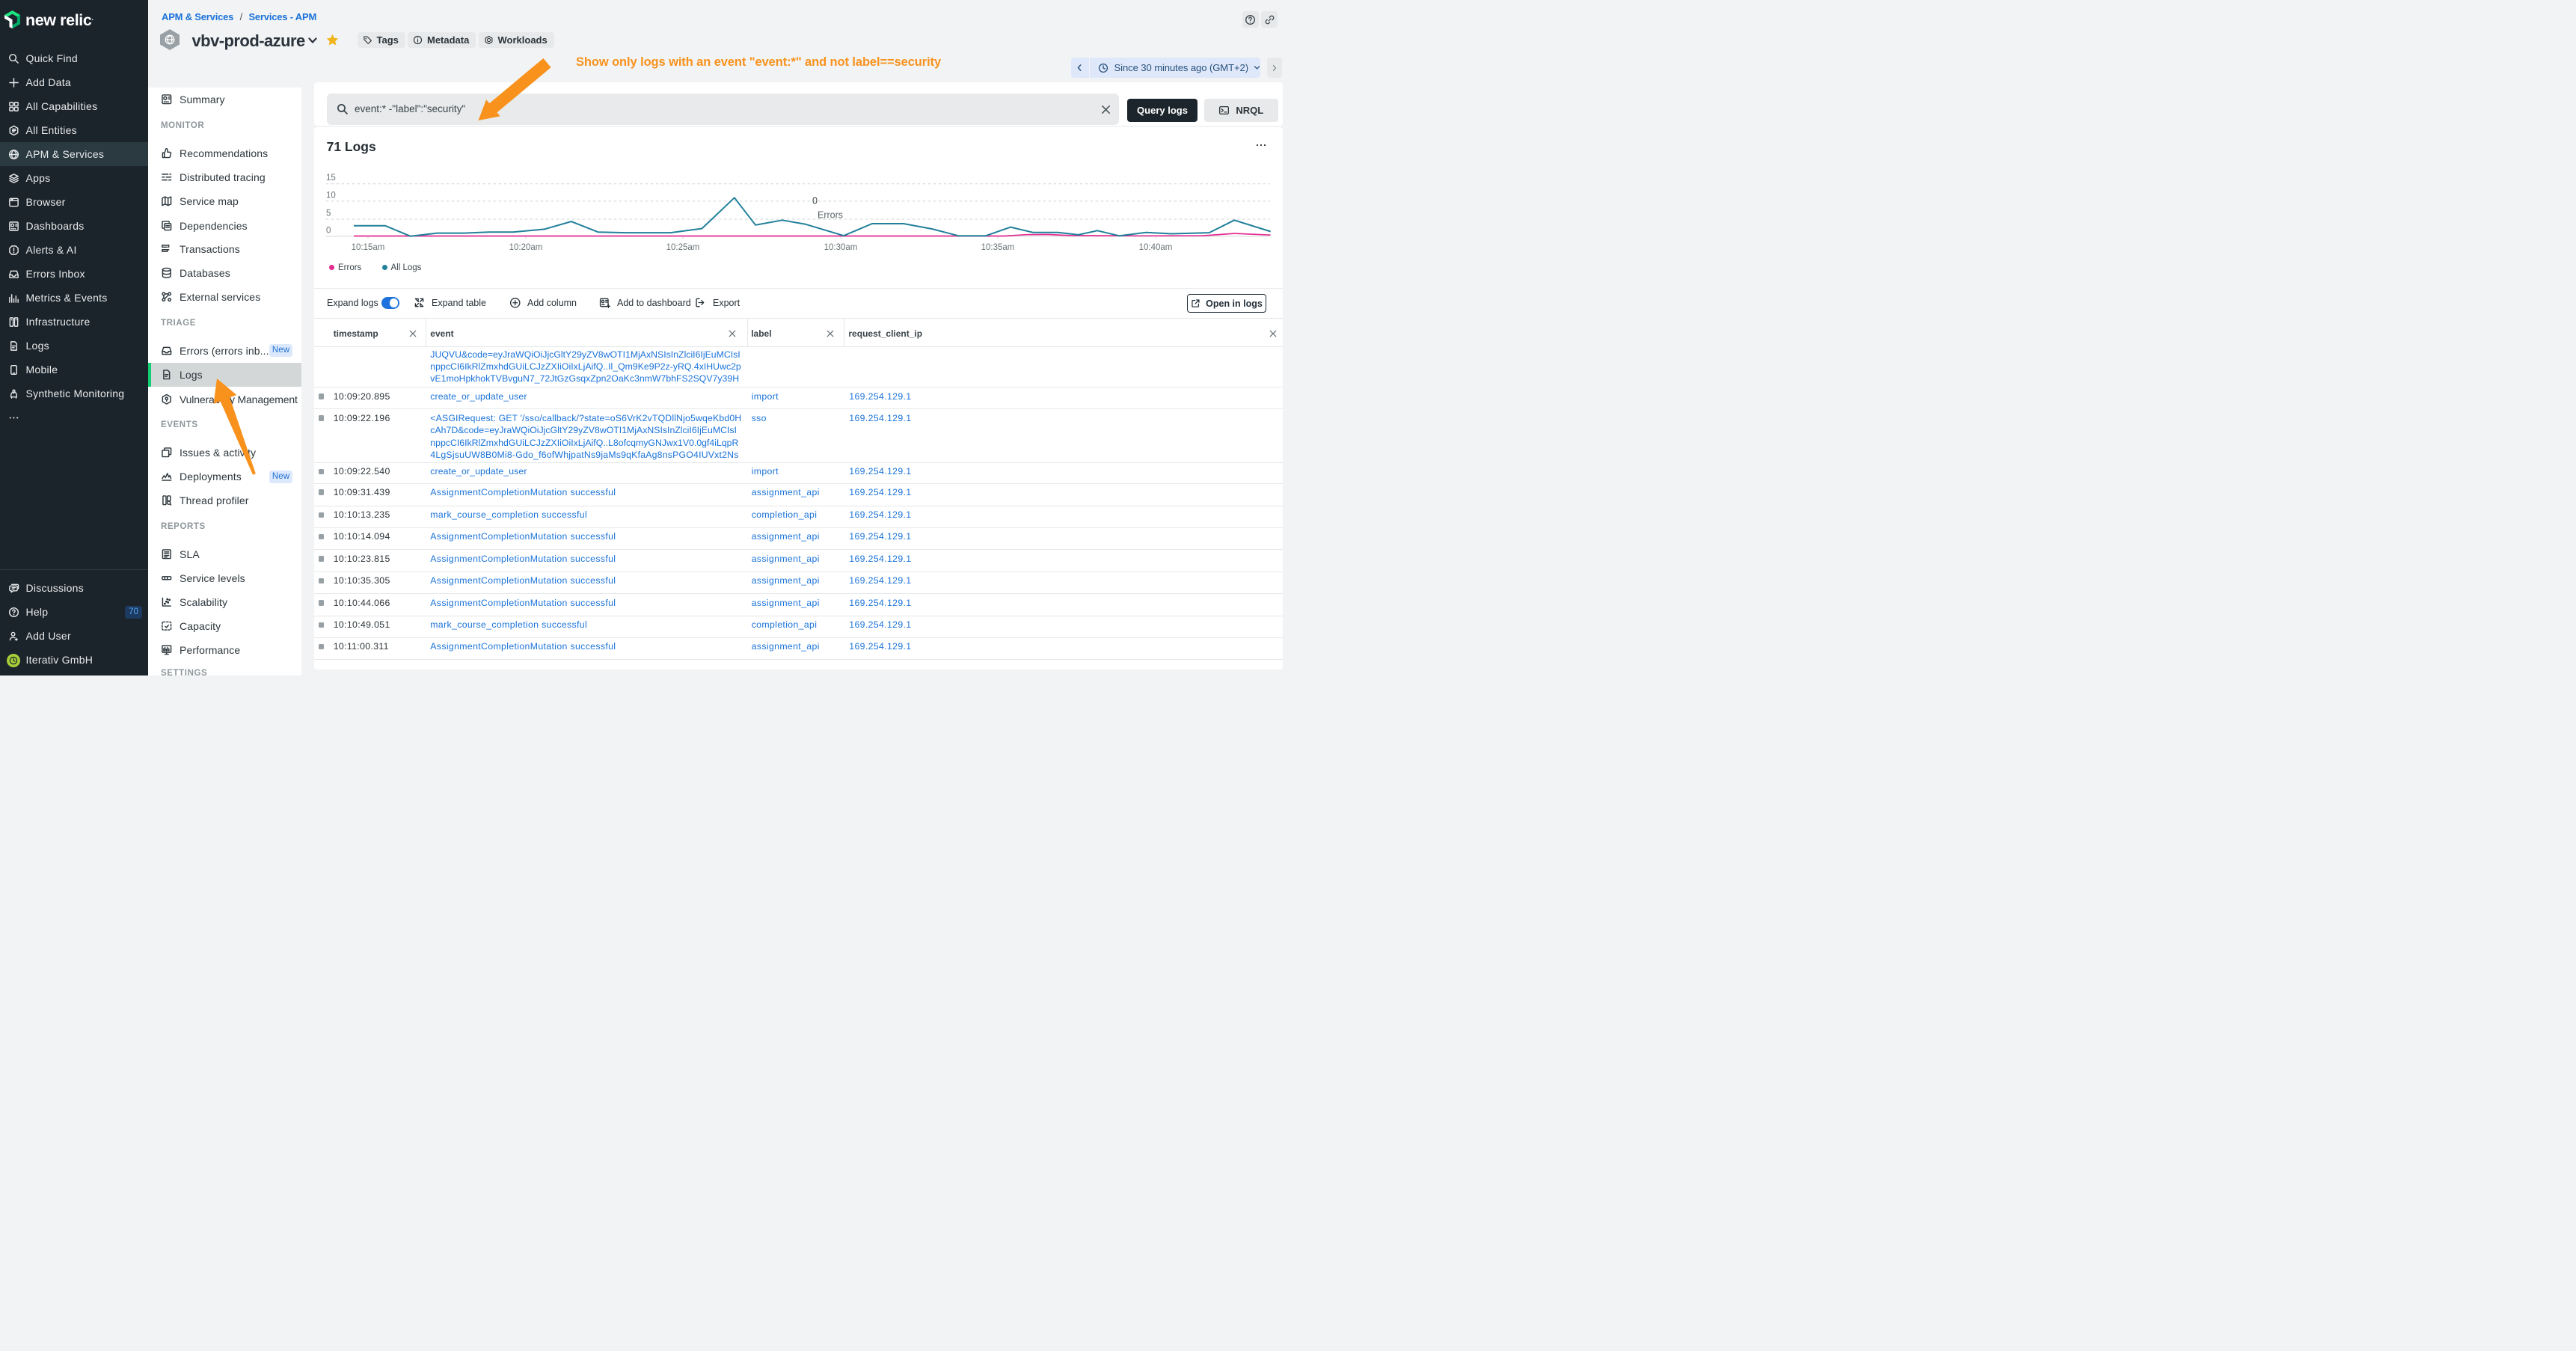 The width and height of the screenshot is (2576, 1351). I want to click on svg-text: 5, so click(328, 213).